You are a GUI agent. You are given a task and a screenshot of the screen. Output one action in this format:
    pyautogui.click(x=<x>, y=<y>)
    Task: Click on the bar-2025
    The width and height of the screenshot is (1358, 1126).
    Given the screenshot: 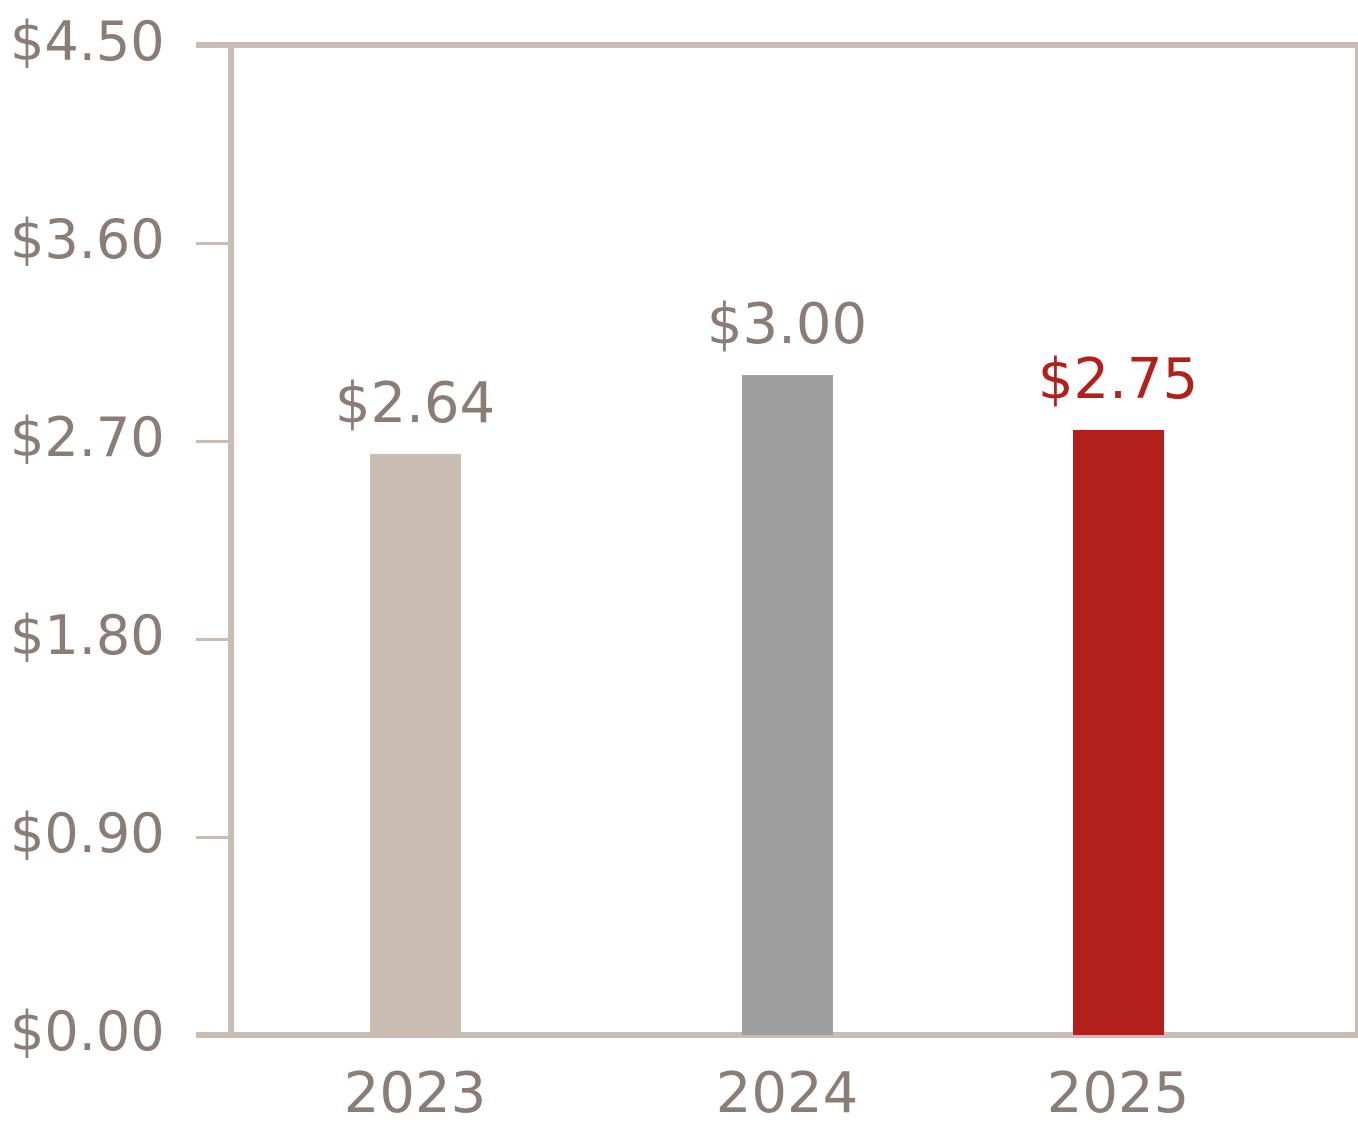 What is the action you would take?
    pyautogui.click(x=1118, y=732)
    